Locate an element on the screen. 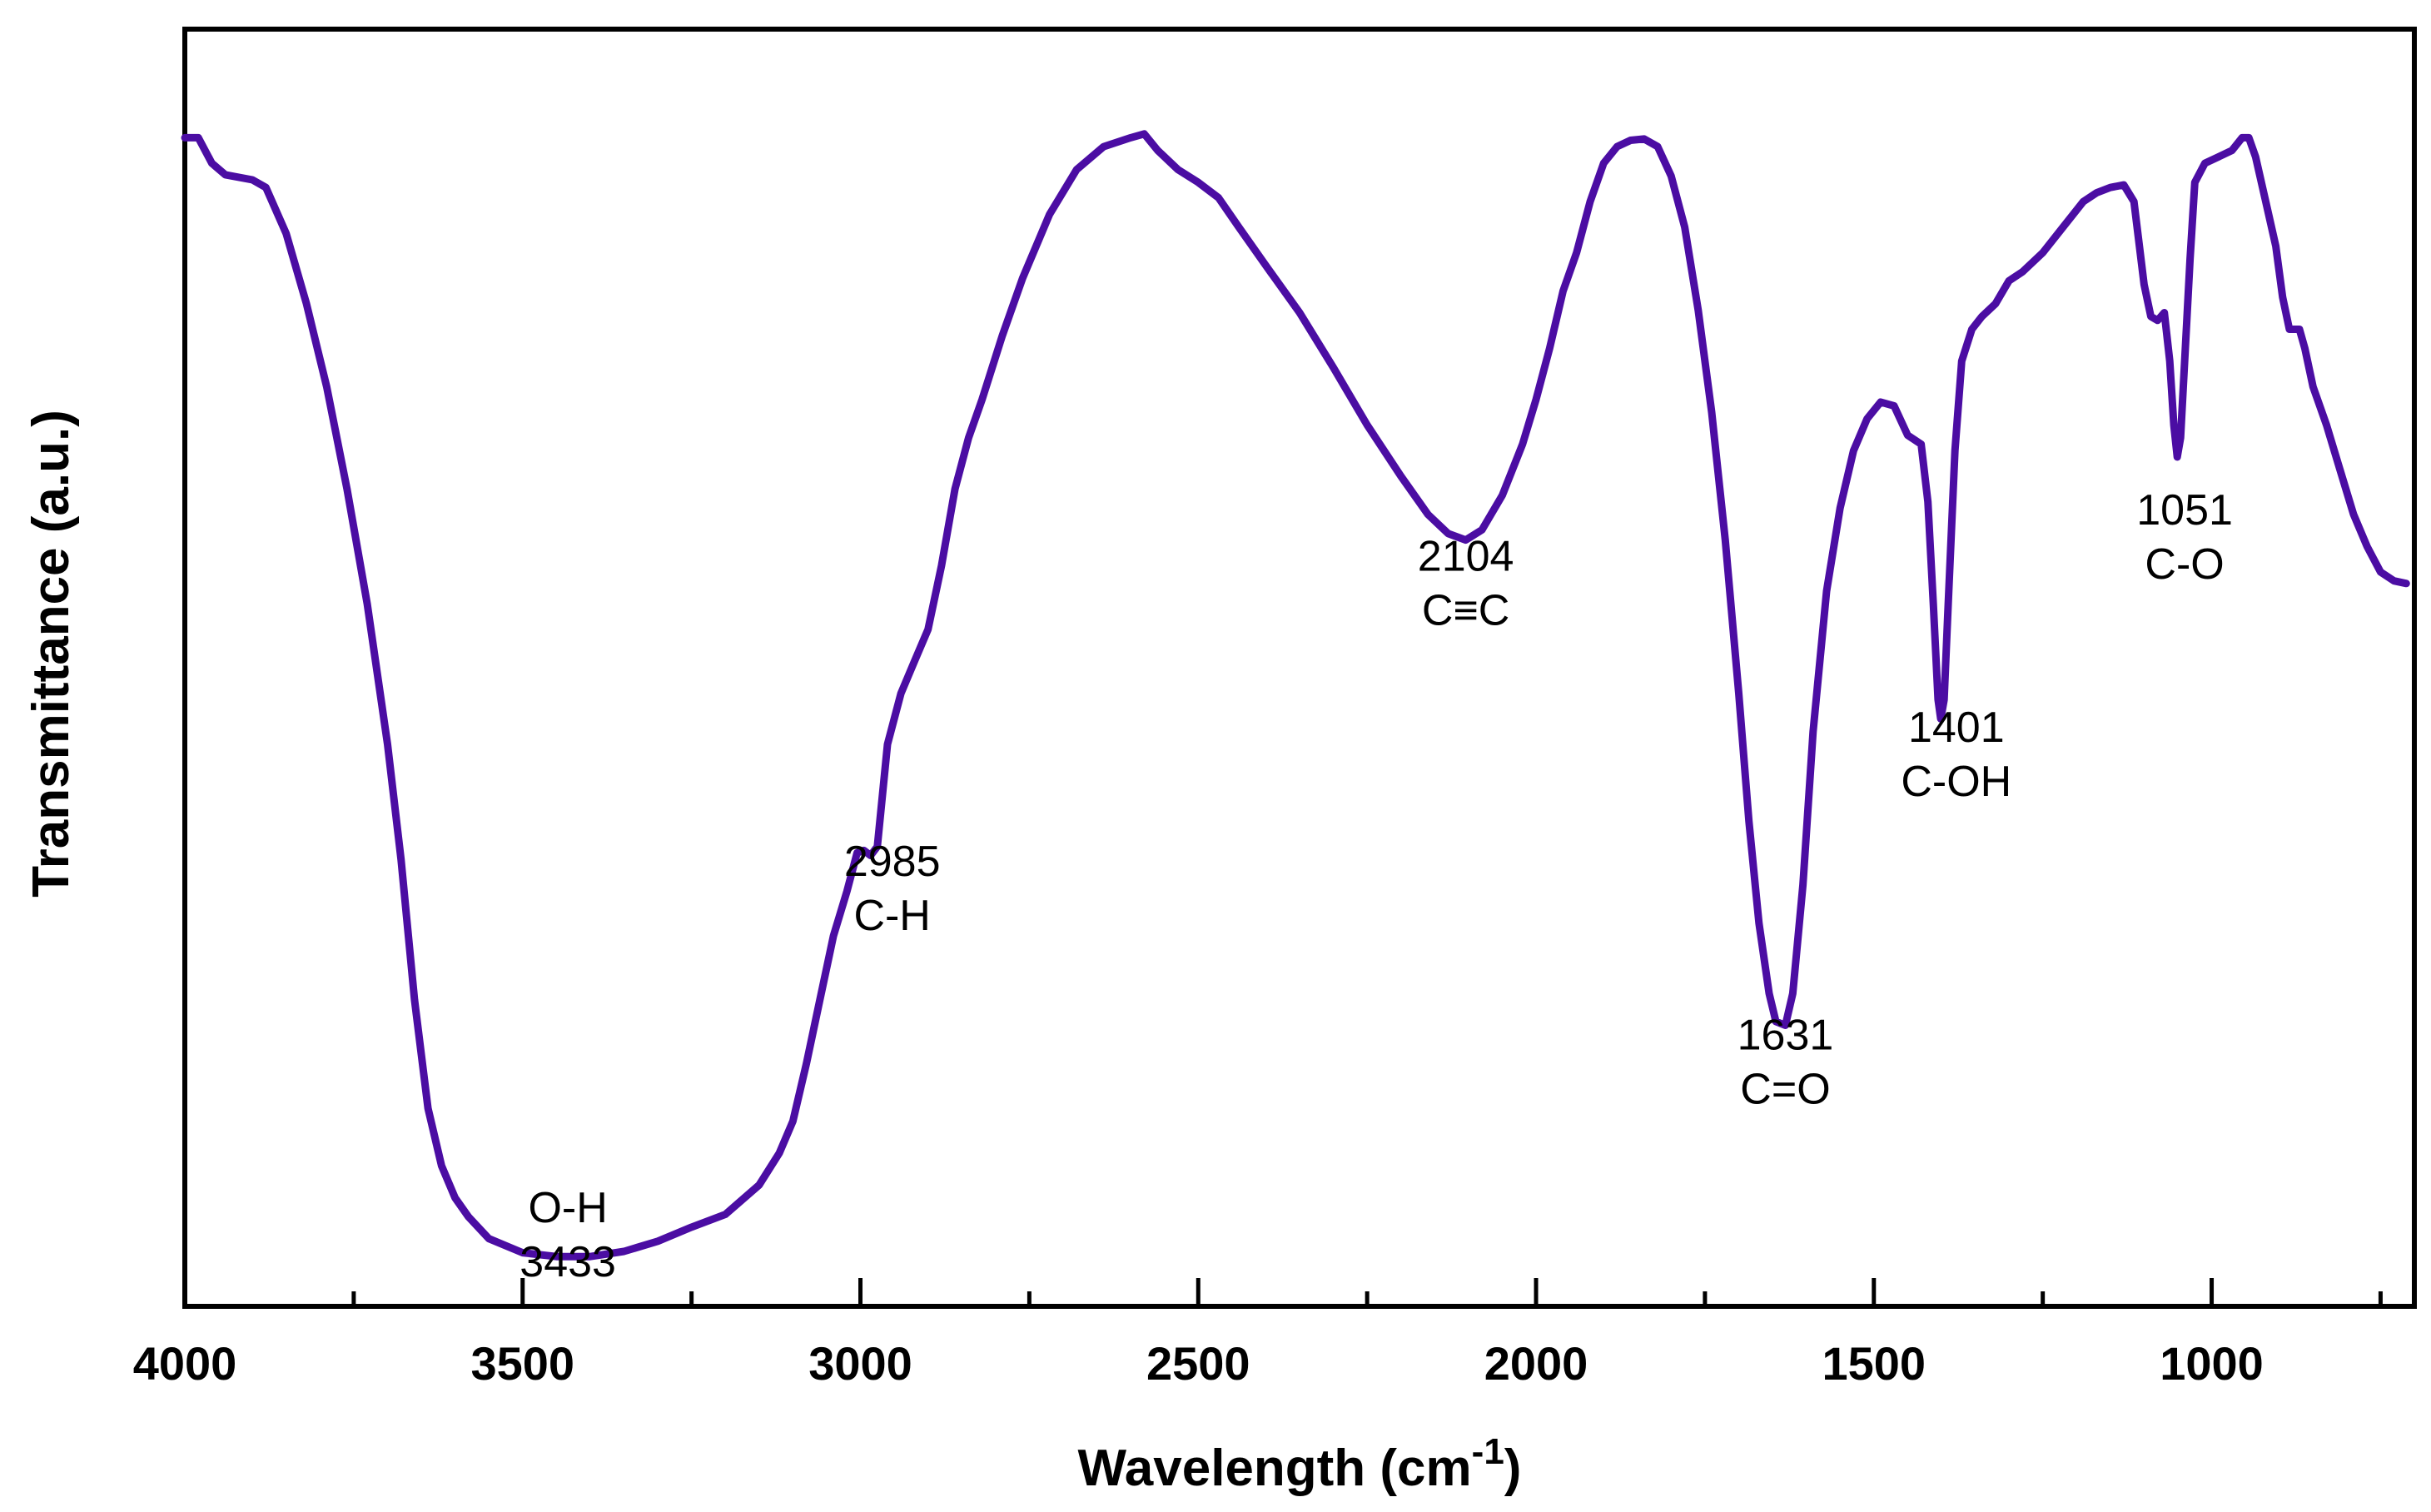 The height and width of the screenshot is (1512, 2431). peak-annotation-line: 2104 is located at coordinates (1466, 556).